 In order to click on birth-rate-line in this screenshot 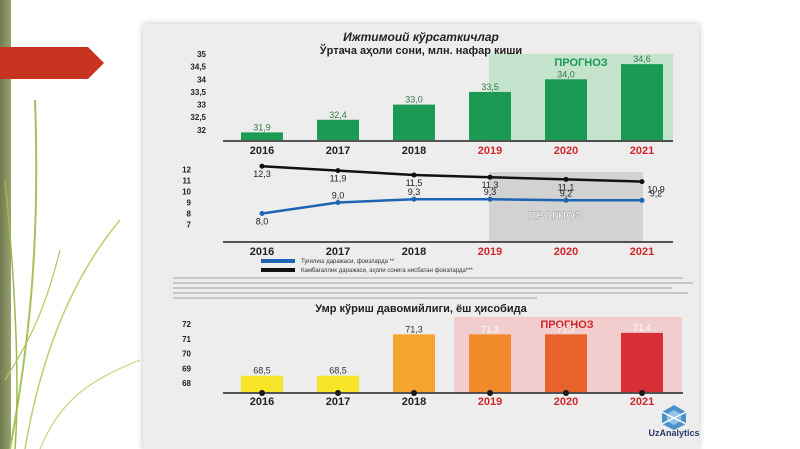, I will do `click(451, 206)`.